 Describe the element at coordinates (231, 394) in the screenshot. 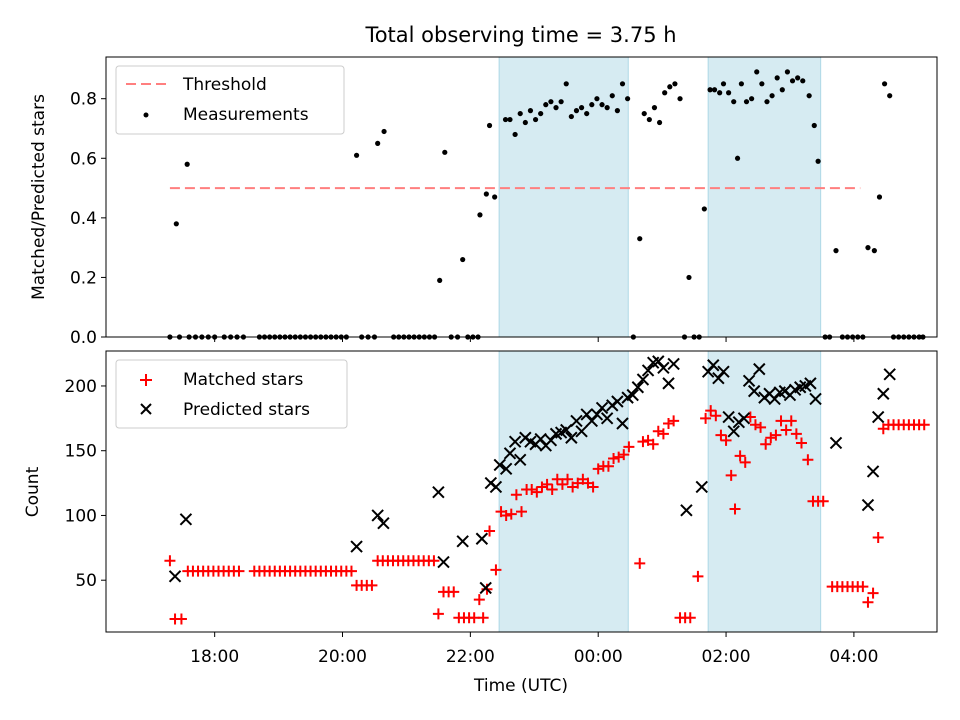

I see `legend-box` at that location.